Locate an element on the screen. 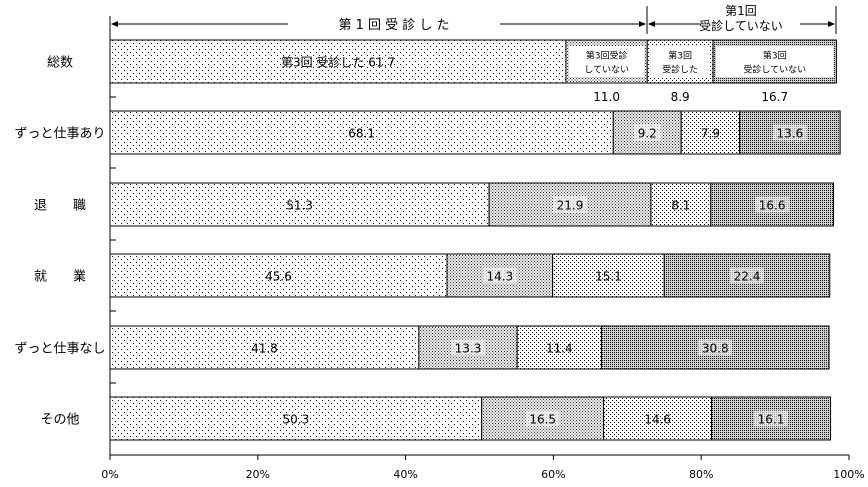 The width and height of the screenshot is (868, 487). total-seg-label-line1: 第3回受診 is located at coordinates (607, 56).